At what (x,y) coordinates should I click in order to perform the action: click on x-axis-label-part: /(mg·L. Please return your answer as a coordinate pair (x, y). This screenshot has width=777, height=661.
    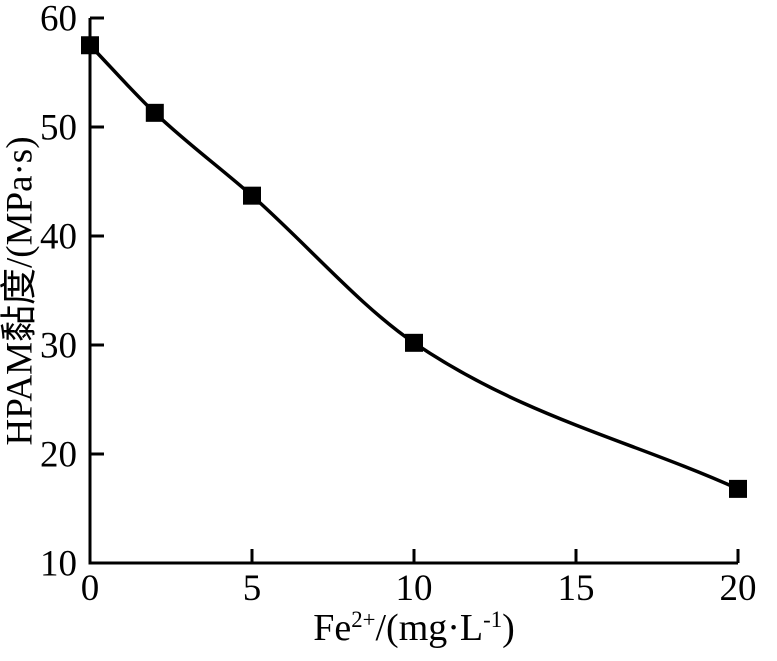
    Looking at the image, I should click on (429, 628).